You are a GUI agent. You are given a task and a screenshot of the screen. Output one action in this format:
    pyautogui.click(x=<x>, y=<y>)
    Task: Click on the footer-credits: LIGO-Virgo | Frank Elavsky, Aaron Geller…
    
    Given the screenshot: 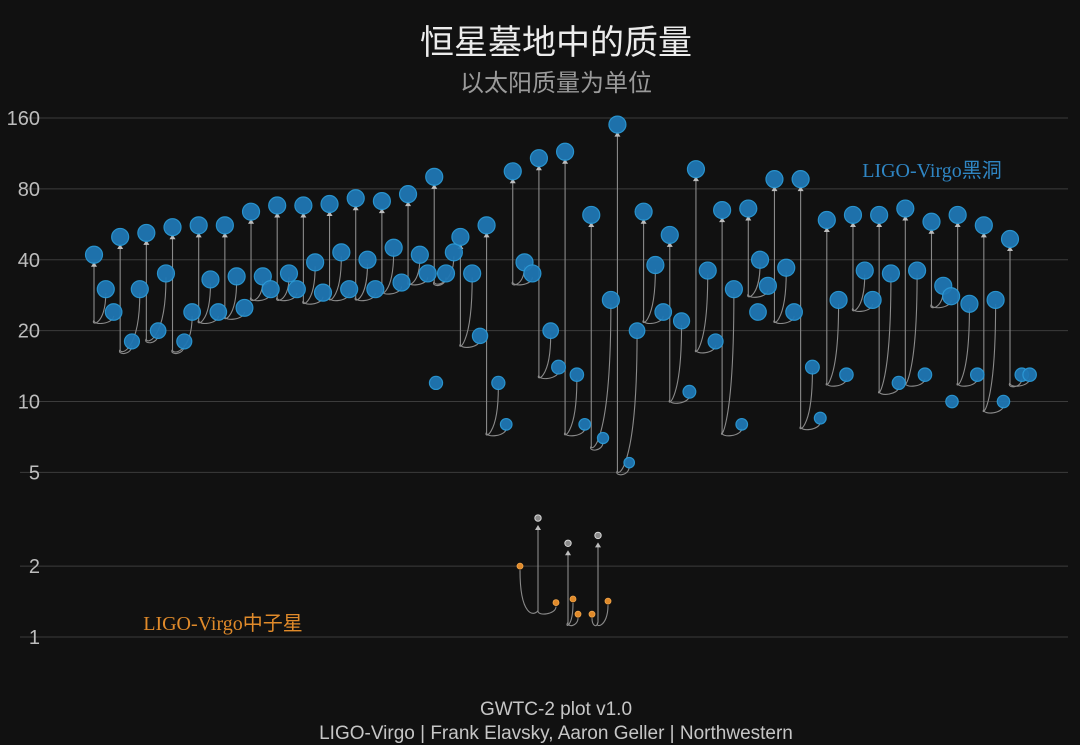 What is the action you would take?
    pyautogui.click(x=556, y=733)
    